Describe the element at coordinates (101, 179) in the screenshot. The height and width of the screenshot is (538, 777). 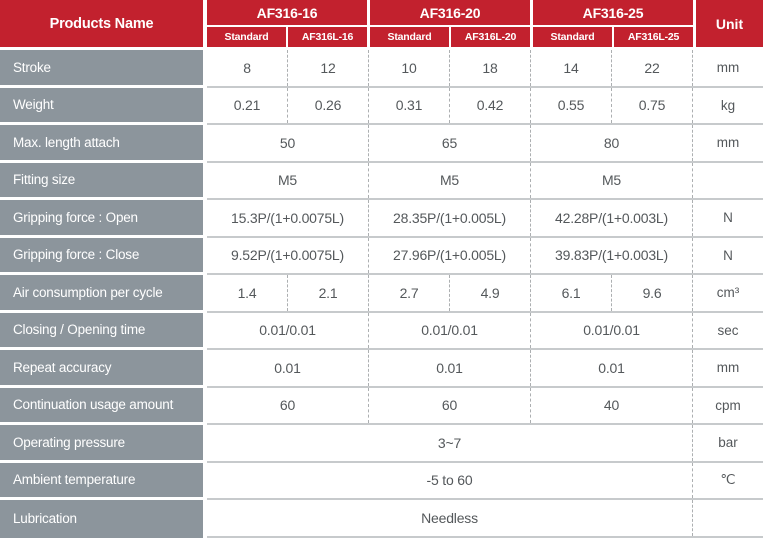
I see `row-label: Fitting size` at that location.